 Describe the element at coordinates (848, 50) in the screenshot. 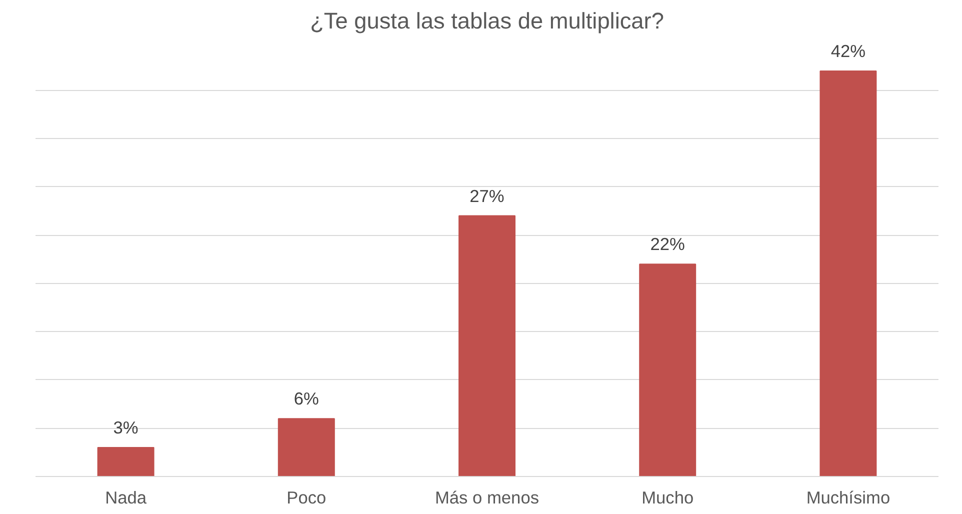

I see `data-label: 42%` at that location.